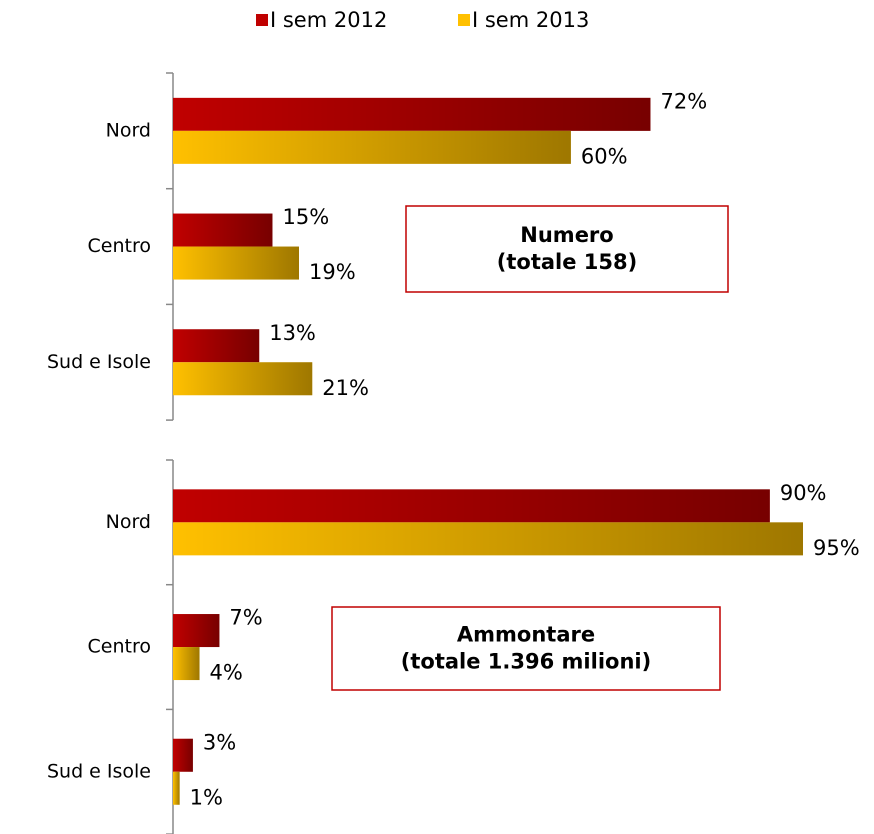 Image resolution: width=874 pixels, height=834 pixels. I want to click on value-label: 72%, so click(683, 101).